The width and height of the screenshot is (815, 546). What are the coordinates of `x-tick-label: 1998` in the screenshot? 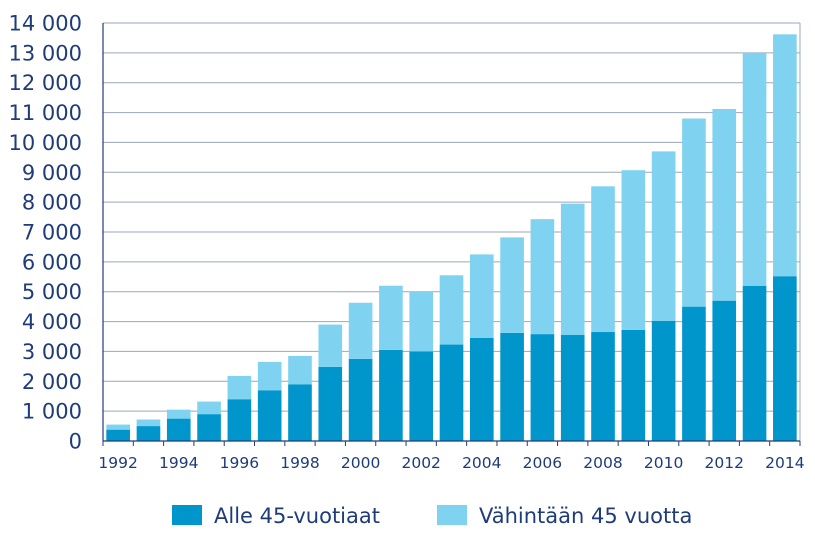 It's located at (299, 463).